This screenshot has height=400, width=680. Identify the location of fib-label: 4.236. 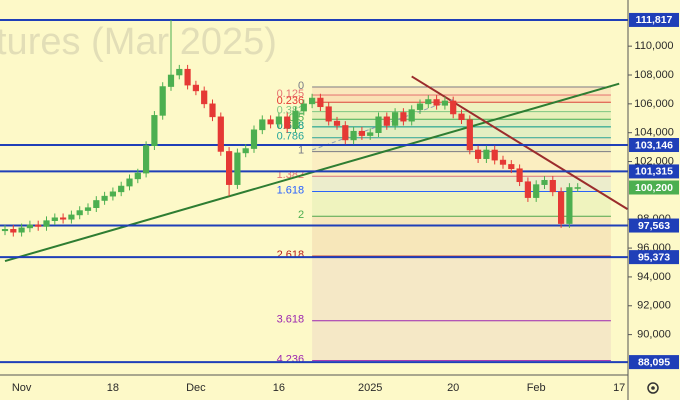
(291, 360).